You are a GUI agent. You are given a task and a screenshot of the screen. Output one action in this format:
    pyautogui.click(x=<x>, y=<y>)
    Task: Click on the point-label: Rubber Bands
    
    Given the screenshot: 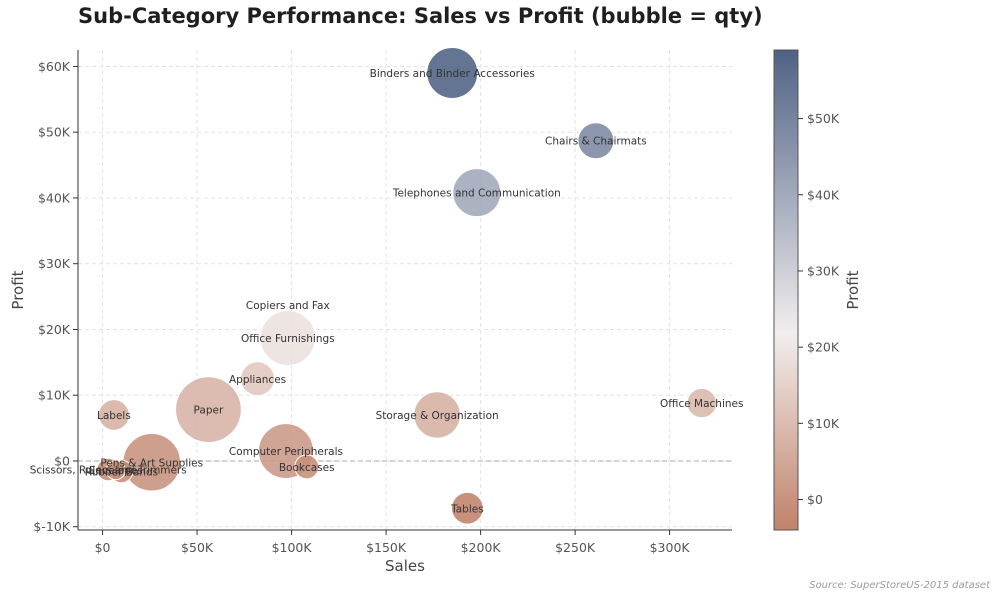 What is the action you would take?
    pyautogui.click(x=121, y=472)
    